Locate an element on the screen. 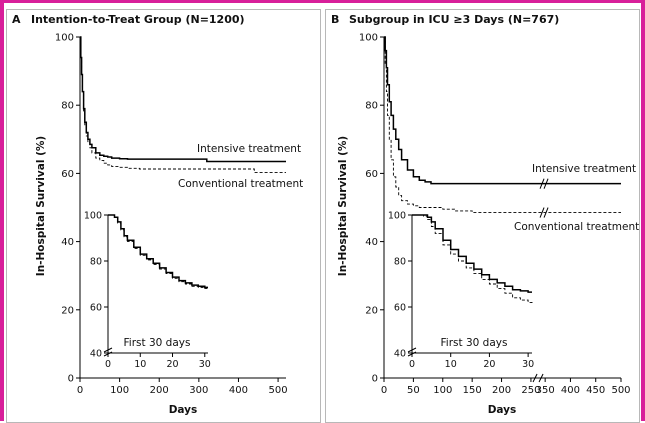 The image size is (645, 423). panel-a-title: Intention-to-Treat Group (N=1200) is located at coordinates (138, 19).